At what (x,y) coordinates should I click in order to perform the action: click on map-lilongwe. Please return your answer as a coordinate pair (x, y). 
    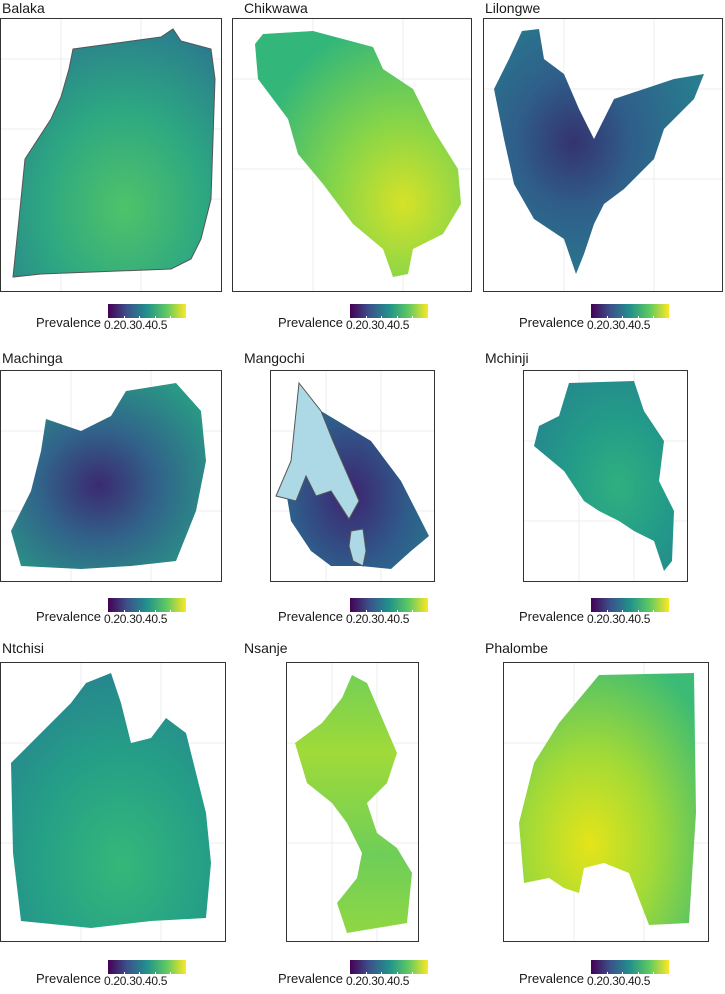
    Looking at the image, I should click on (603, 155).